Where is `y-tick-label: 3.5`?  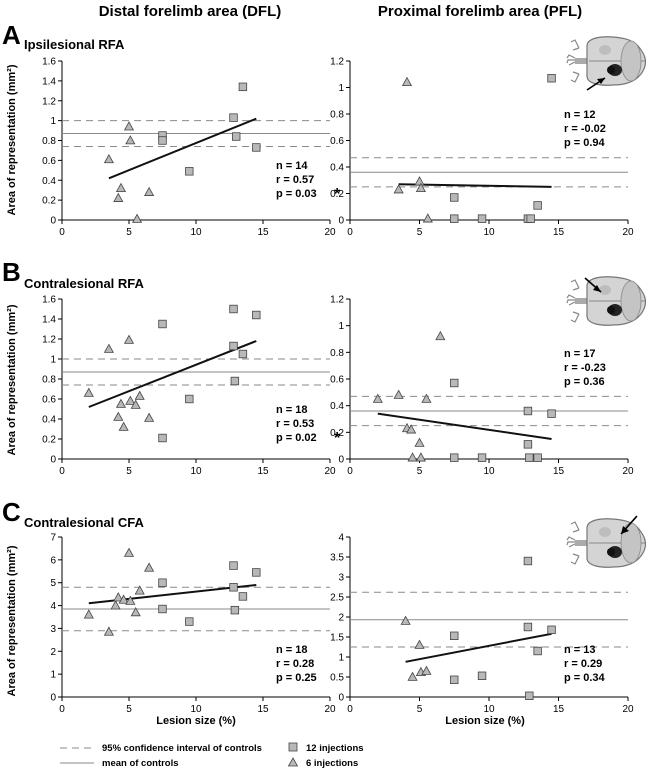 y-tick-label: 3.5 is located at coordinates (337, 558).